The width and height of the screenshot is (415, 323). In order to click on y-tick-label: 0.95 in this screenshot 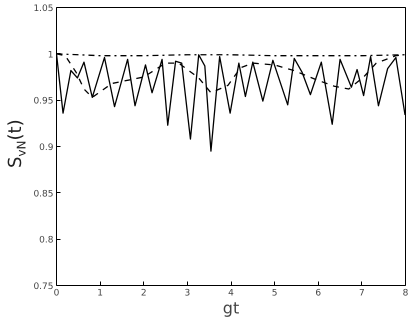, I will do `click(43, 101)`.